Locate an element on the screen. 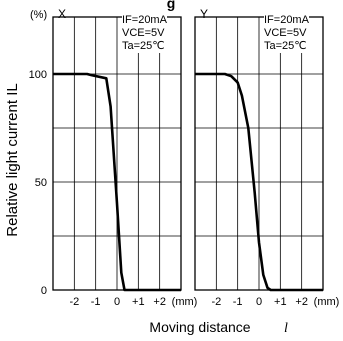 This screenshot has height=341, width=343. y-tick-label: 0 is located at coordinates (44, 291).